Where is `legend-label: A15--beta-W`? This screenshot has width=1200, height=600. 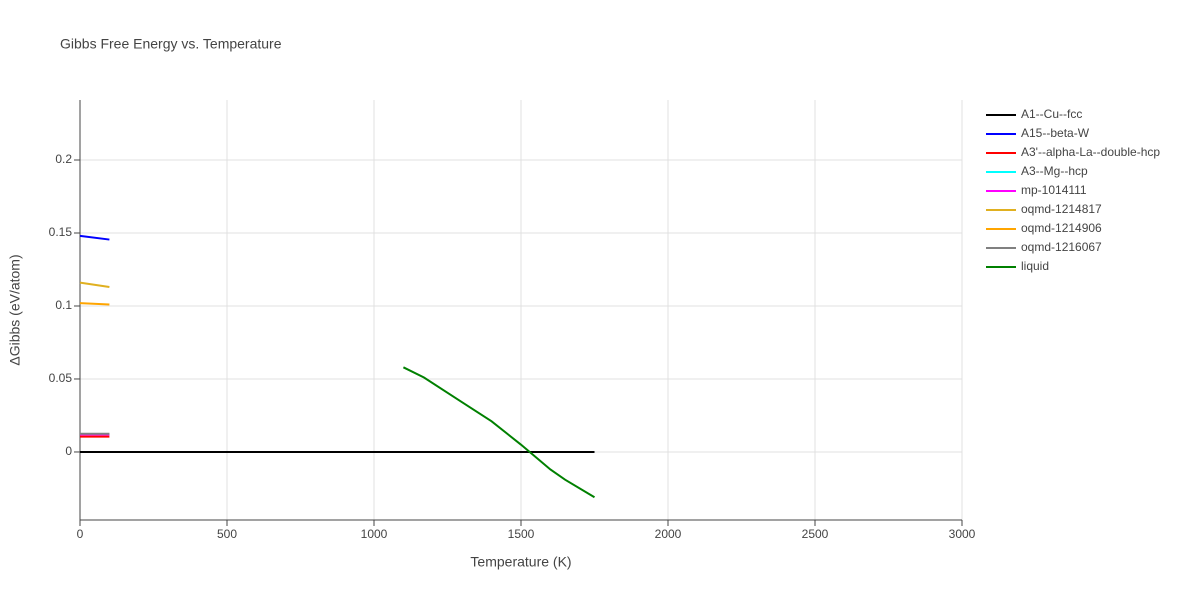
legend-label: A15--beta-W is located at coordinates (1055, 133).